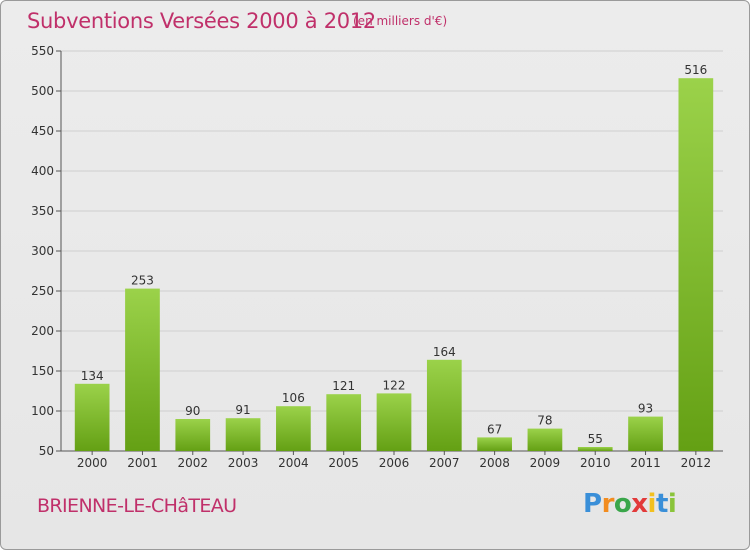  Describe the element at coordinates (46, 451) in the screenshot. I see `y-tick-label: 50` at that location.